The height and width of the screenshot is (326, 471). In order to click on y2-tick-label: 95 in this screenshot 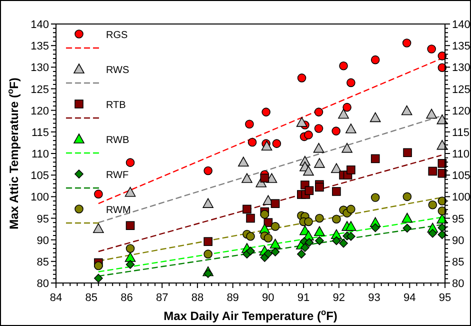, I will do `click(458, 219)`.